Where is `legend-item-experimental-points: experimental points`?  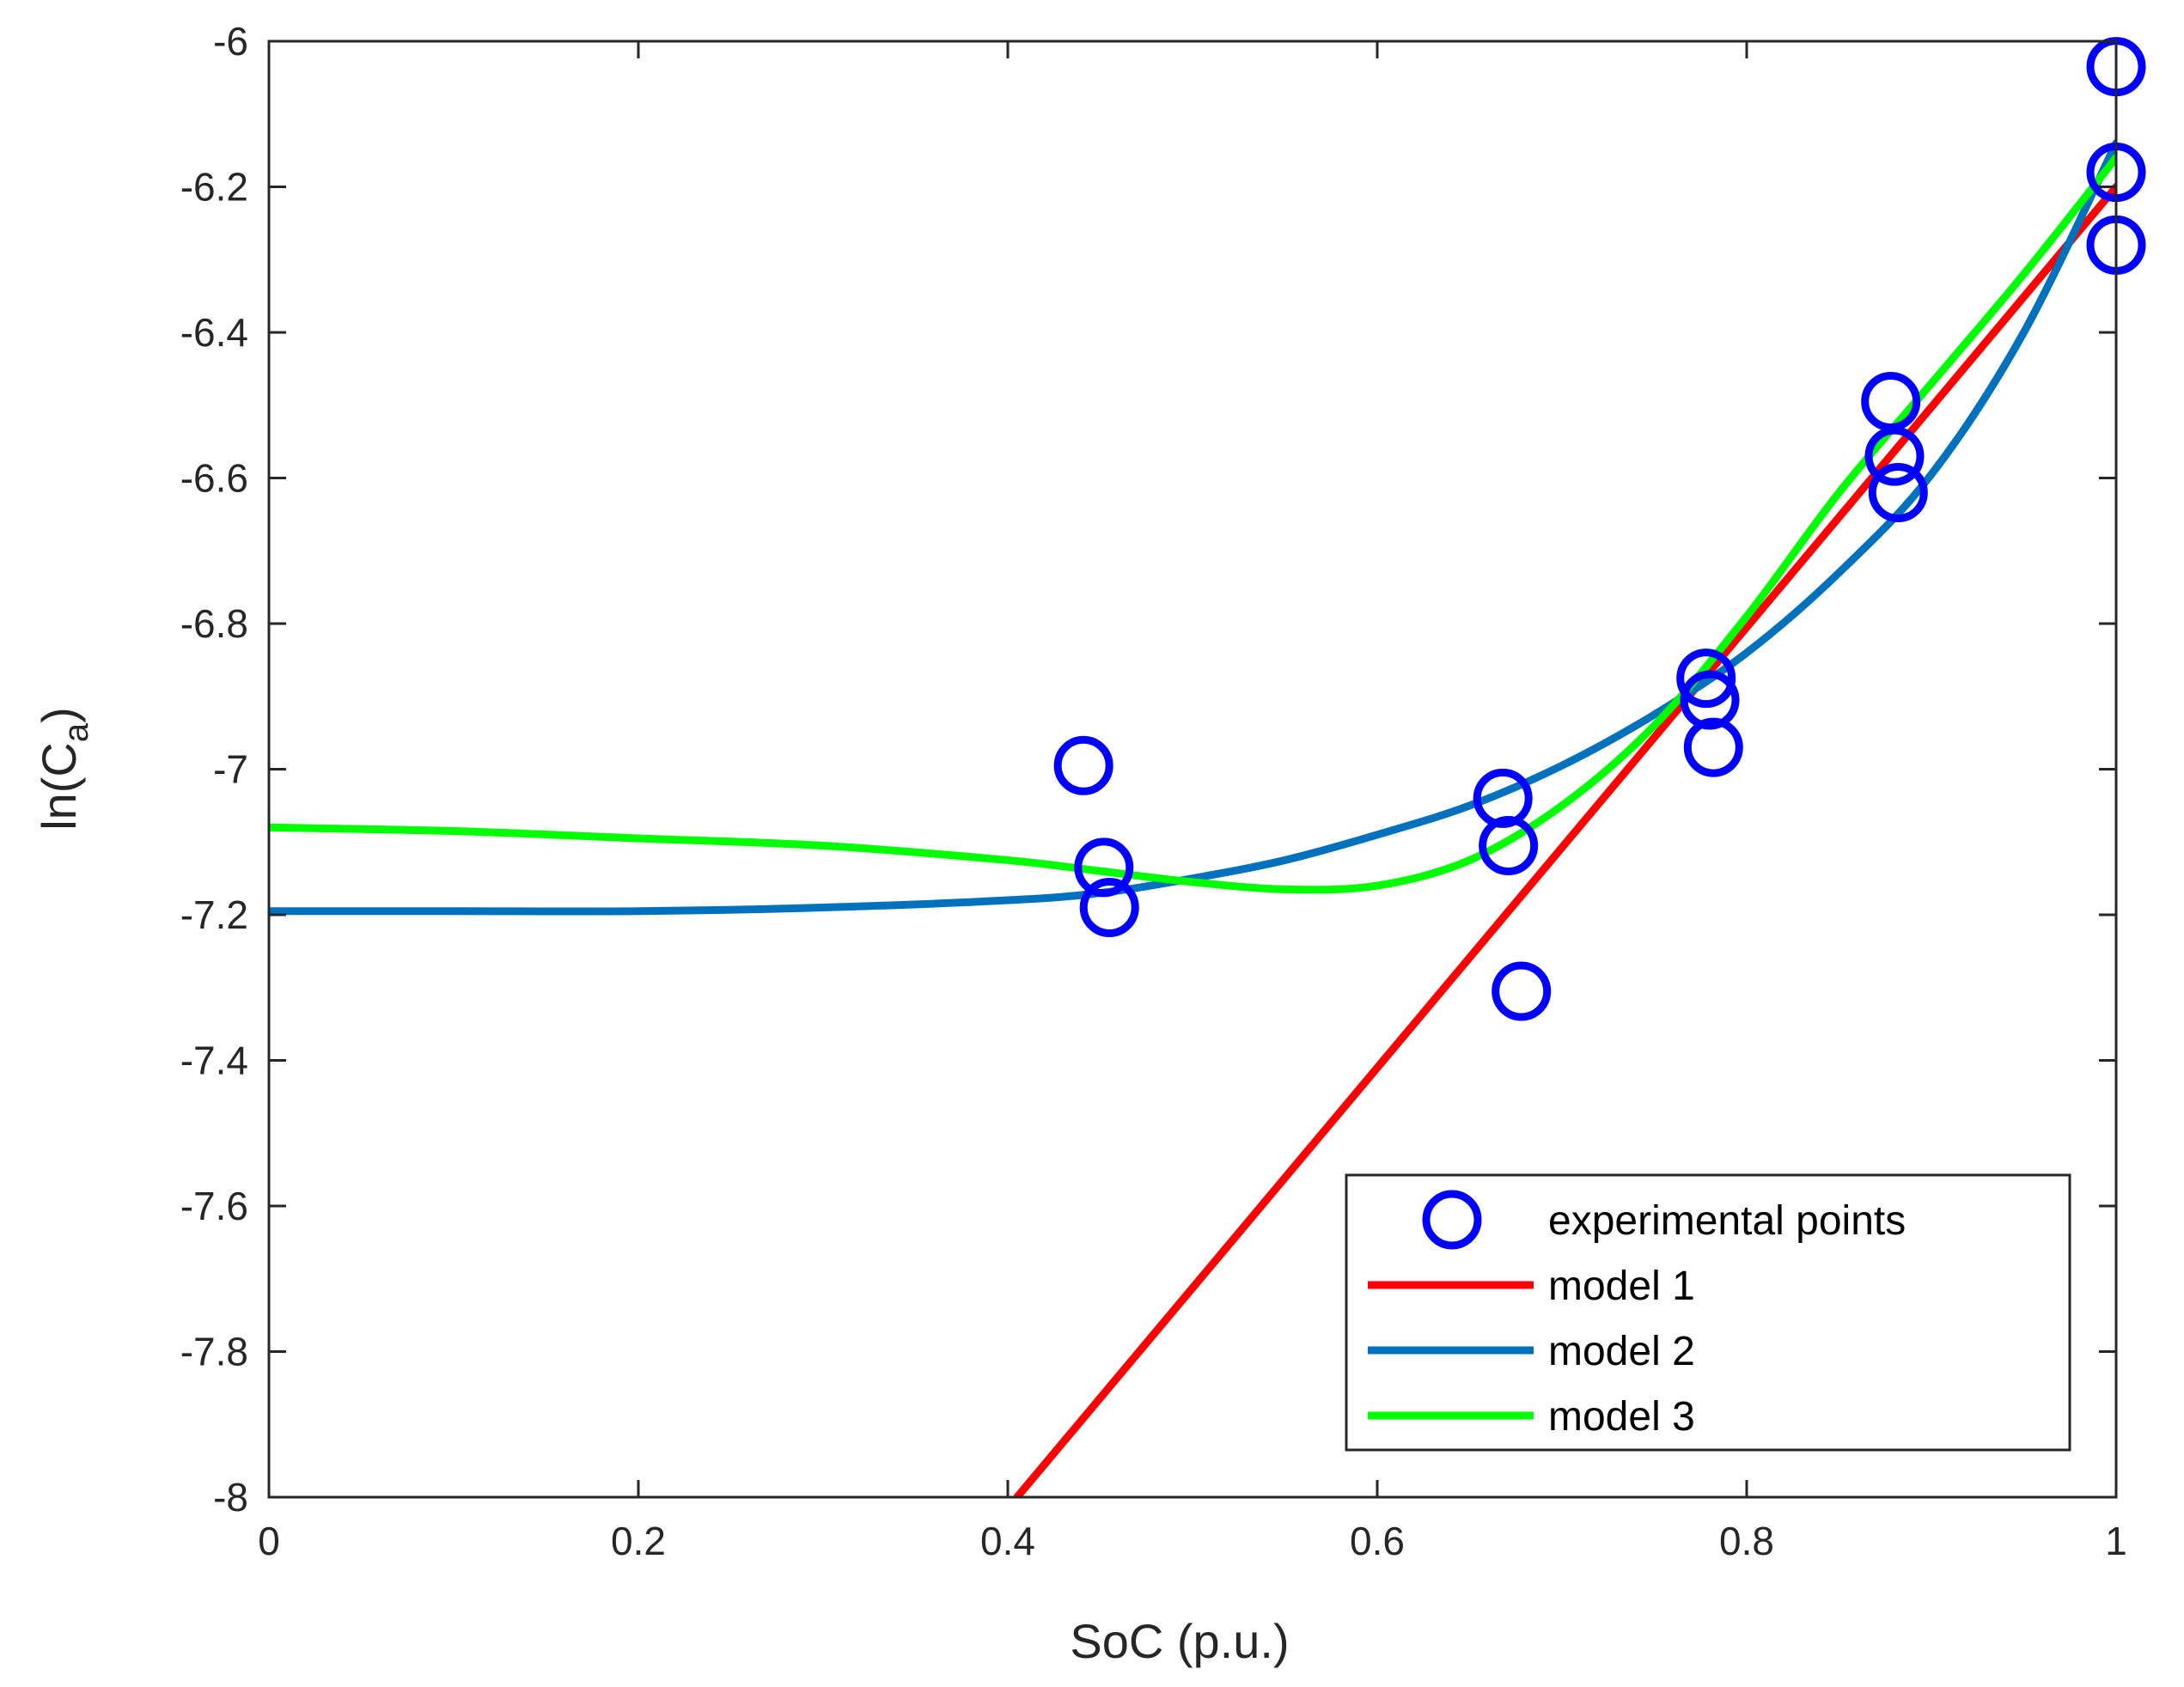
legend-item-experimental-points: experimental points is located at coordinates (1664, 1220).